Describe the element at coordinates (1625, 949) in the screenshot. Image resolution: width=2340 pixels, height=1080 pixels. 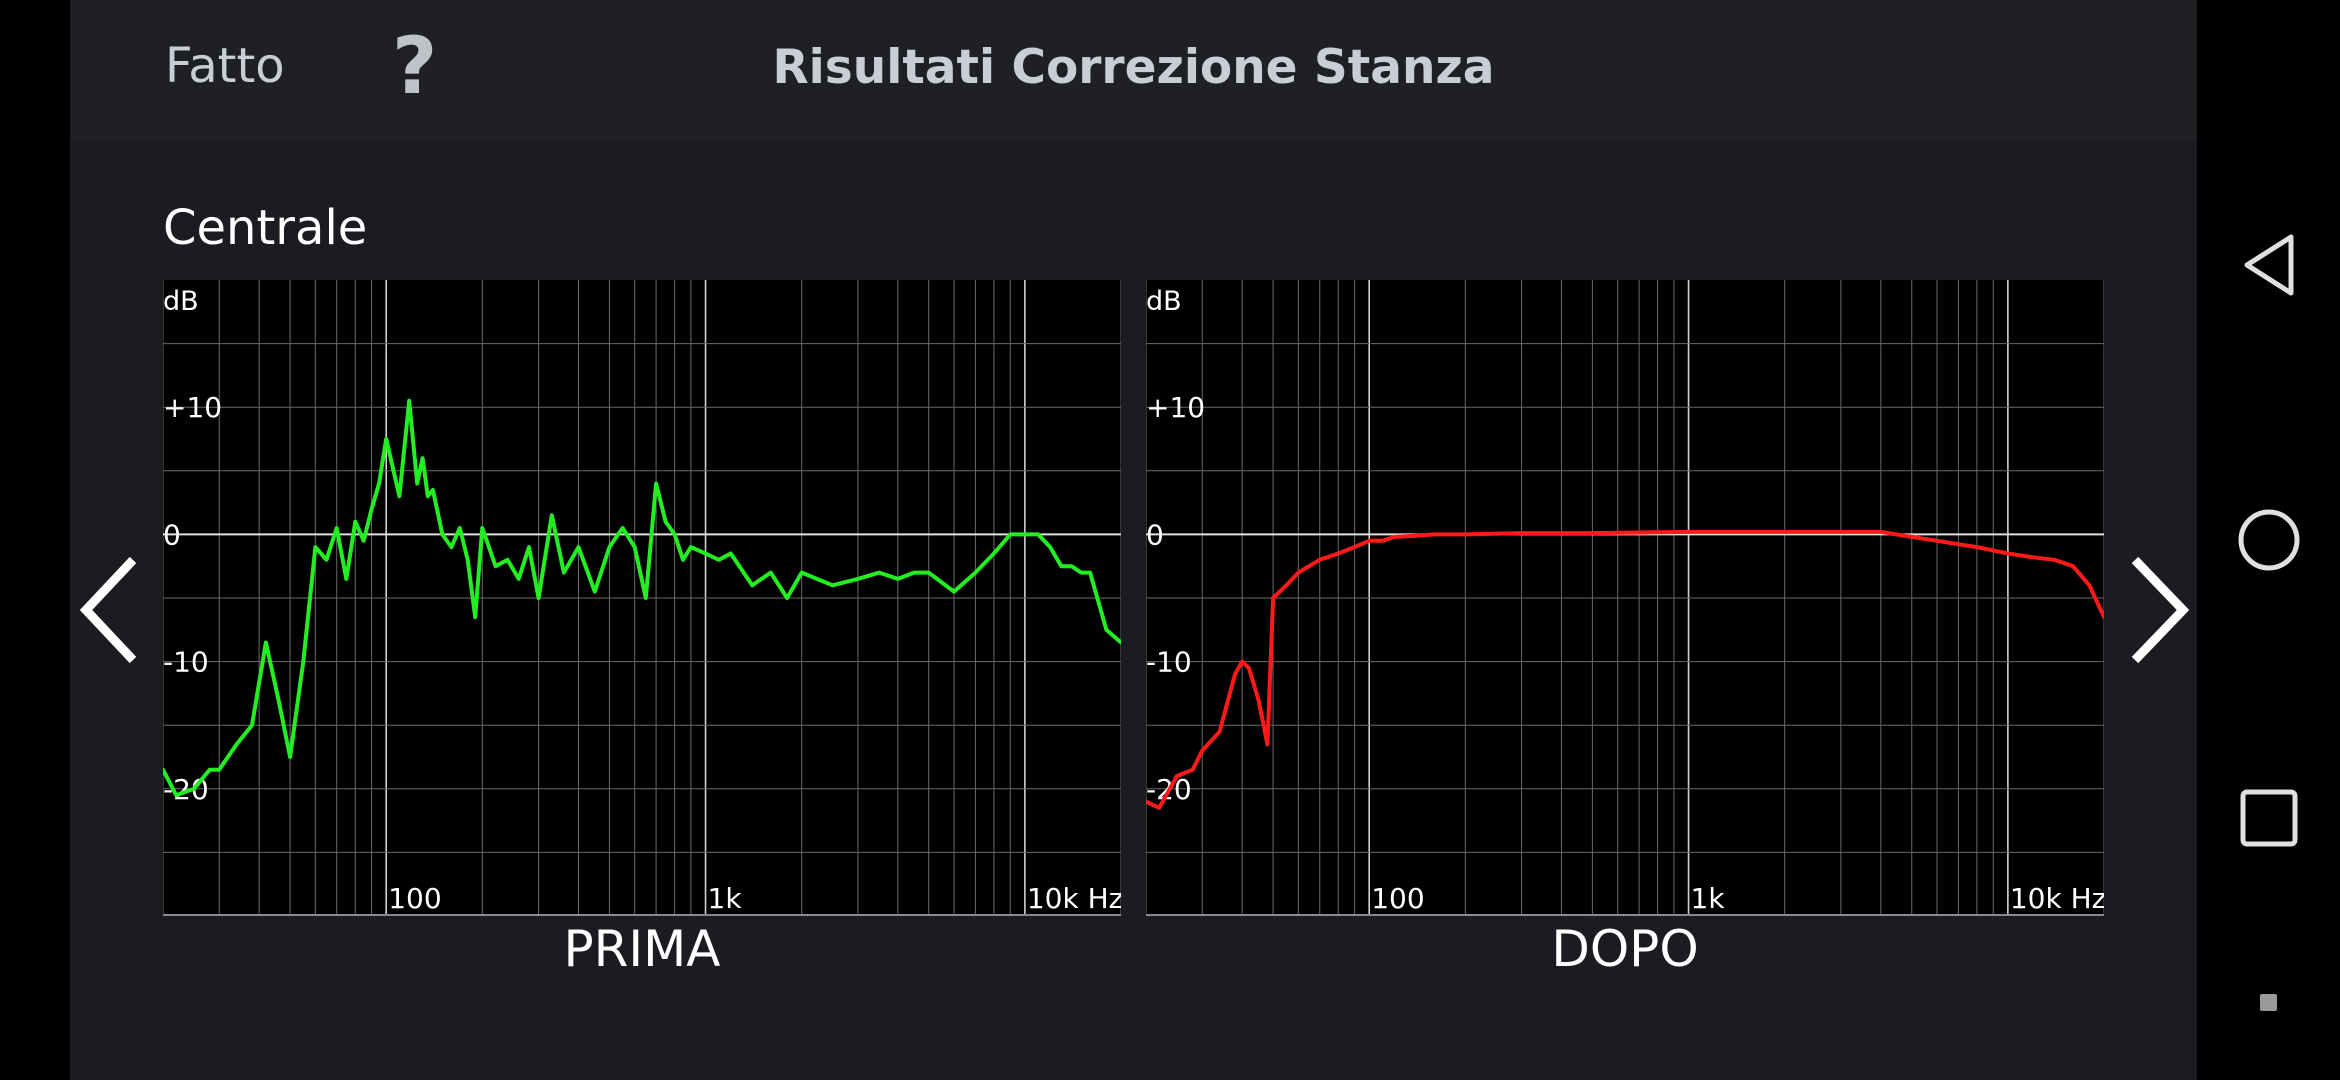
I see `chart-after-title: DOPO` at that location.